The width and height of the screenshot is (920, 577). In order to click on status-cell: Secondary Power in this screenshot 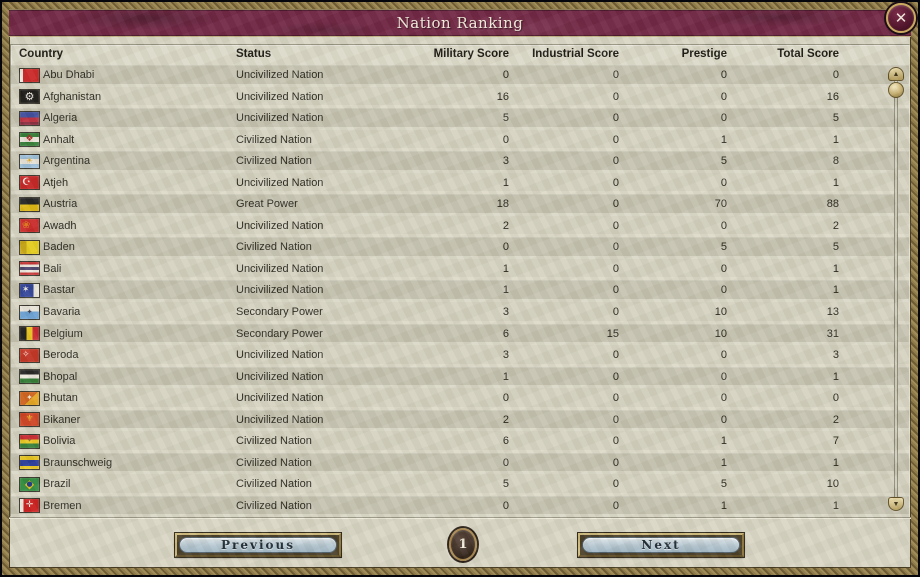, I will do `click(279, 333)`.